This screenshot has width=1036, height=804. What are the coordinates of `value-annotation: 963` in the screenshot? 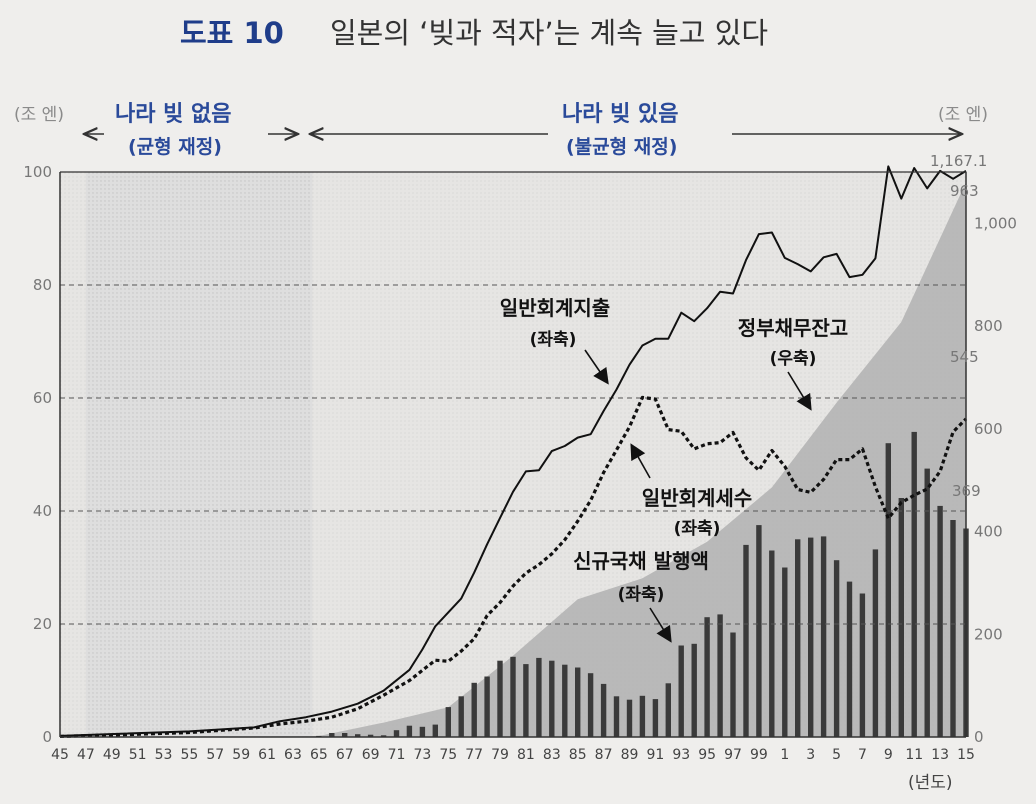 It's located at (964, 191).